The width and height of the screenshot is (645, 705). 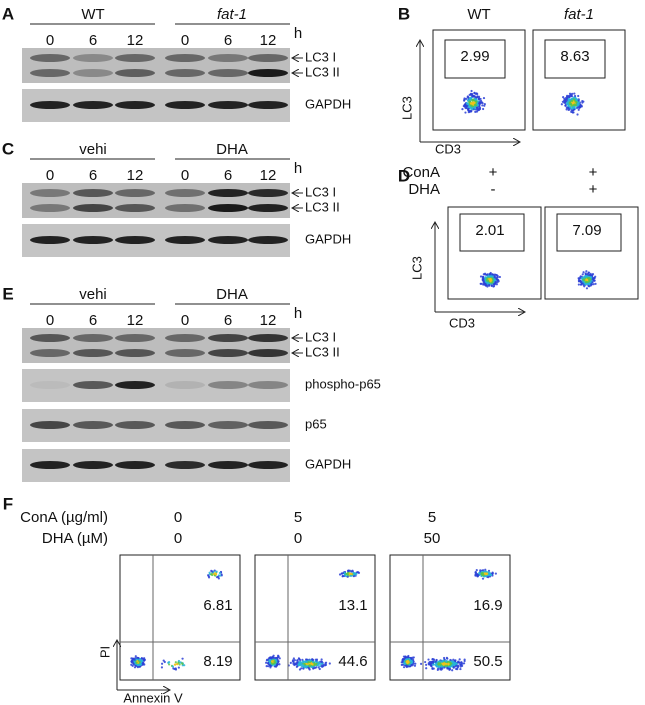 What do you see at coordinates (593, 172) in the screenshot?
I see `condition-value: +` at bounding box center [593, 172].